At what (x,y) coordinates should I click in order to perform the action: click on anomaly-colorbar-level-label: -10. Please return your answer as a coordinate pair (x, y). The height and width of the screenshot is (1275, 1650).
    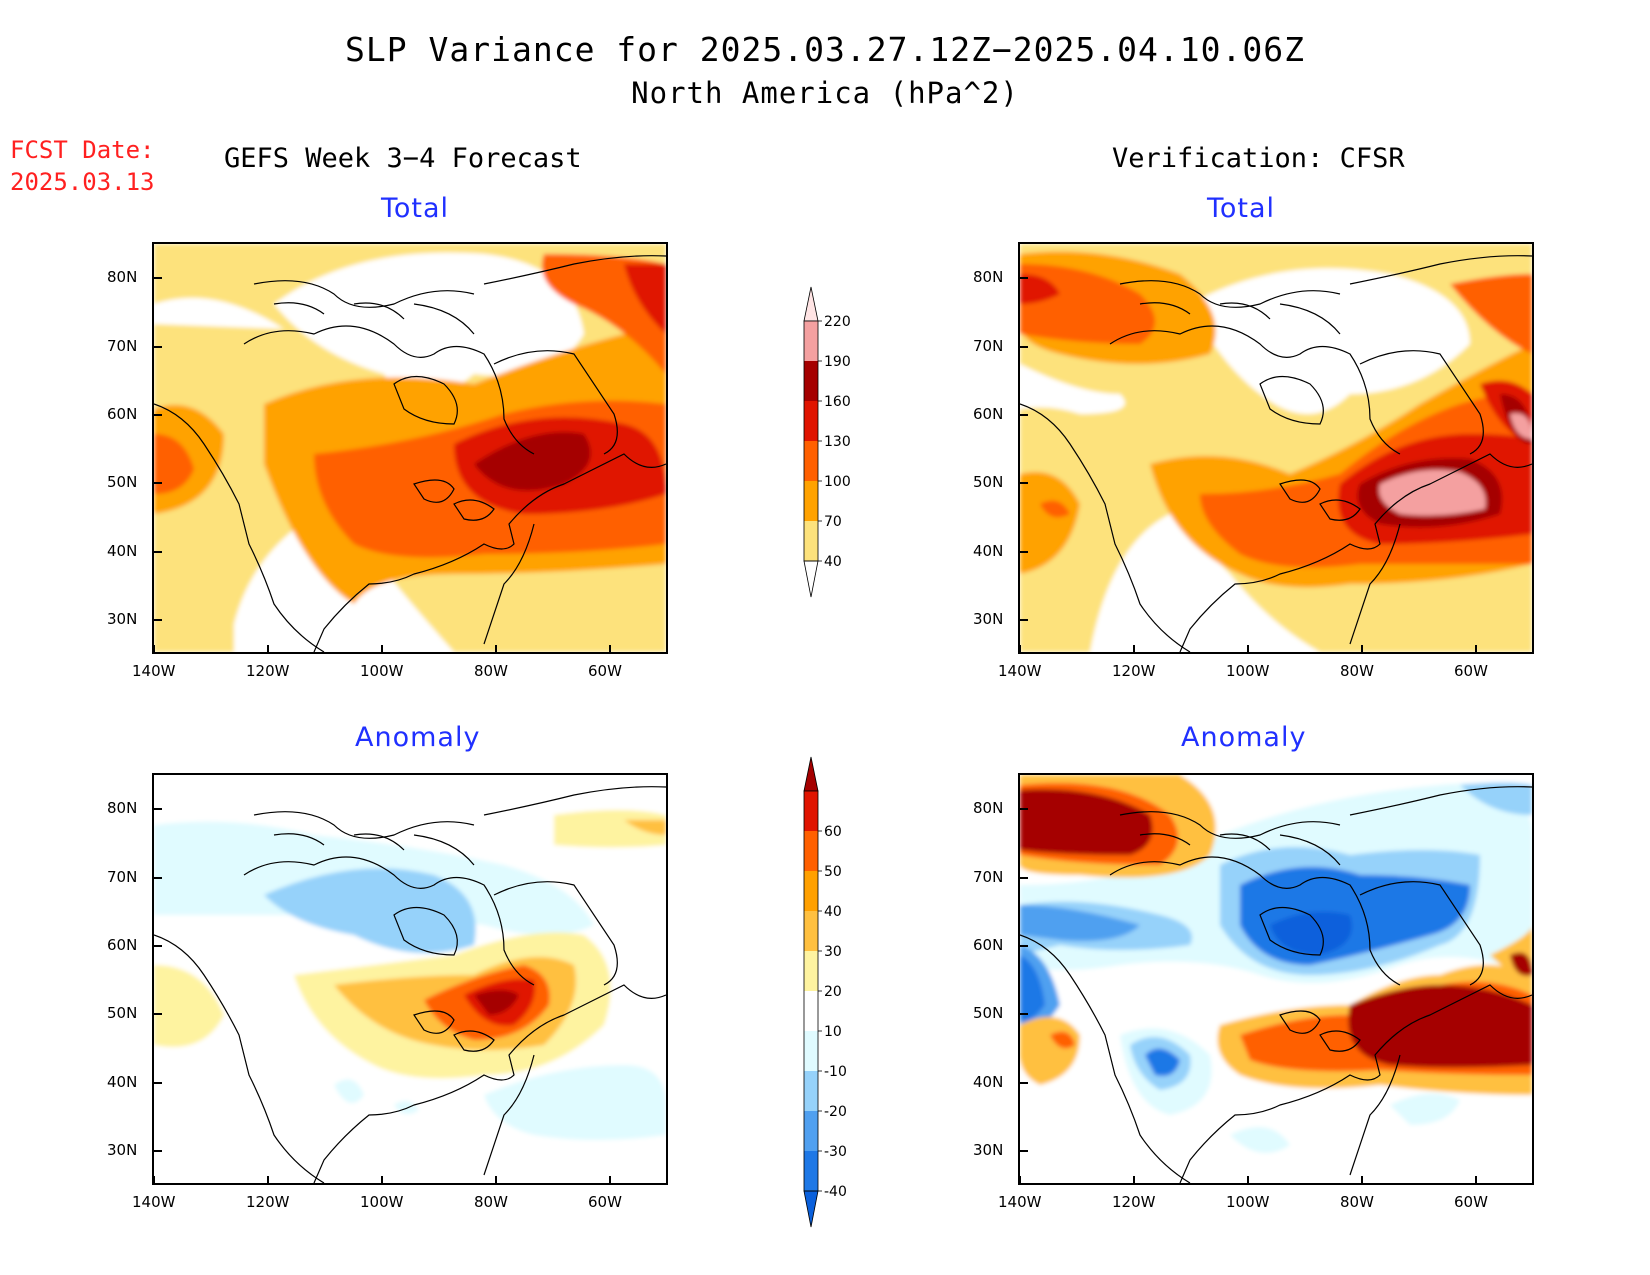
    Looking at the image, I should click on (835, 1072).